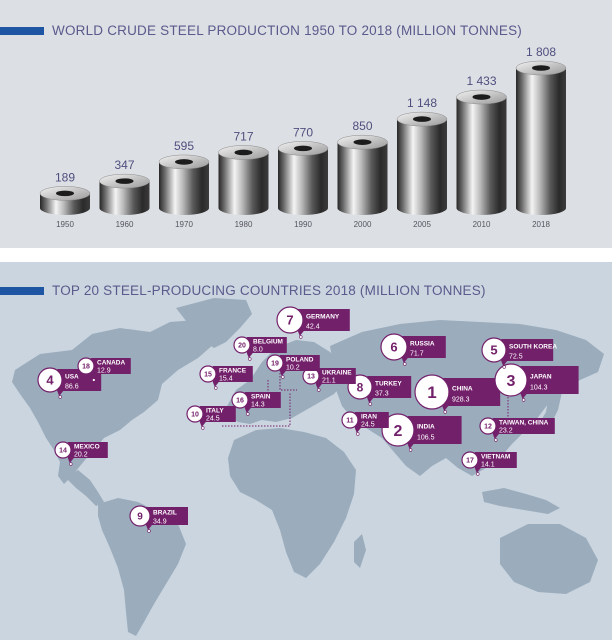 The image size is (612, 640). What do you see at coordinates (360, 387) in the screenshot?
I see `country-rank: 8` at bounding box center [360, 387].